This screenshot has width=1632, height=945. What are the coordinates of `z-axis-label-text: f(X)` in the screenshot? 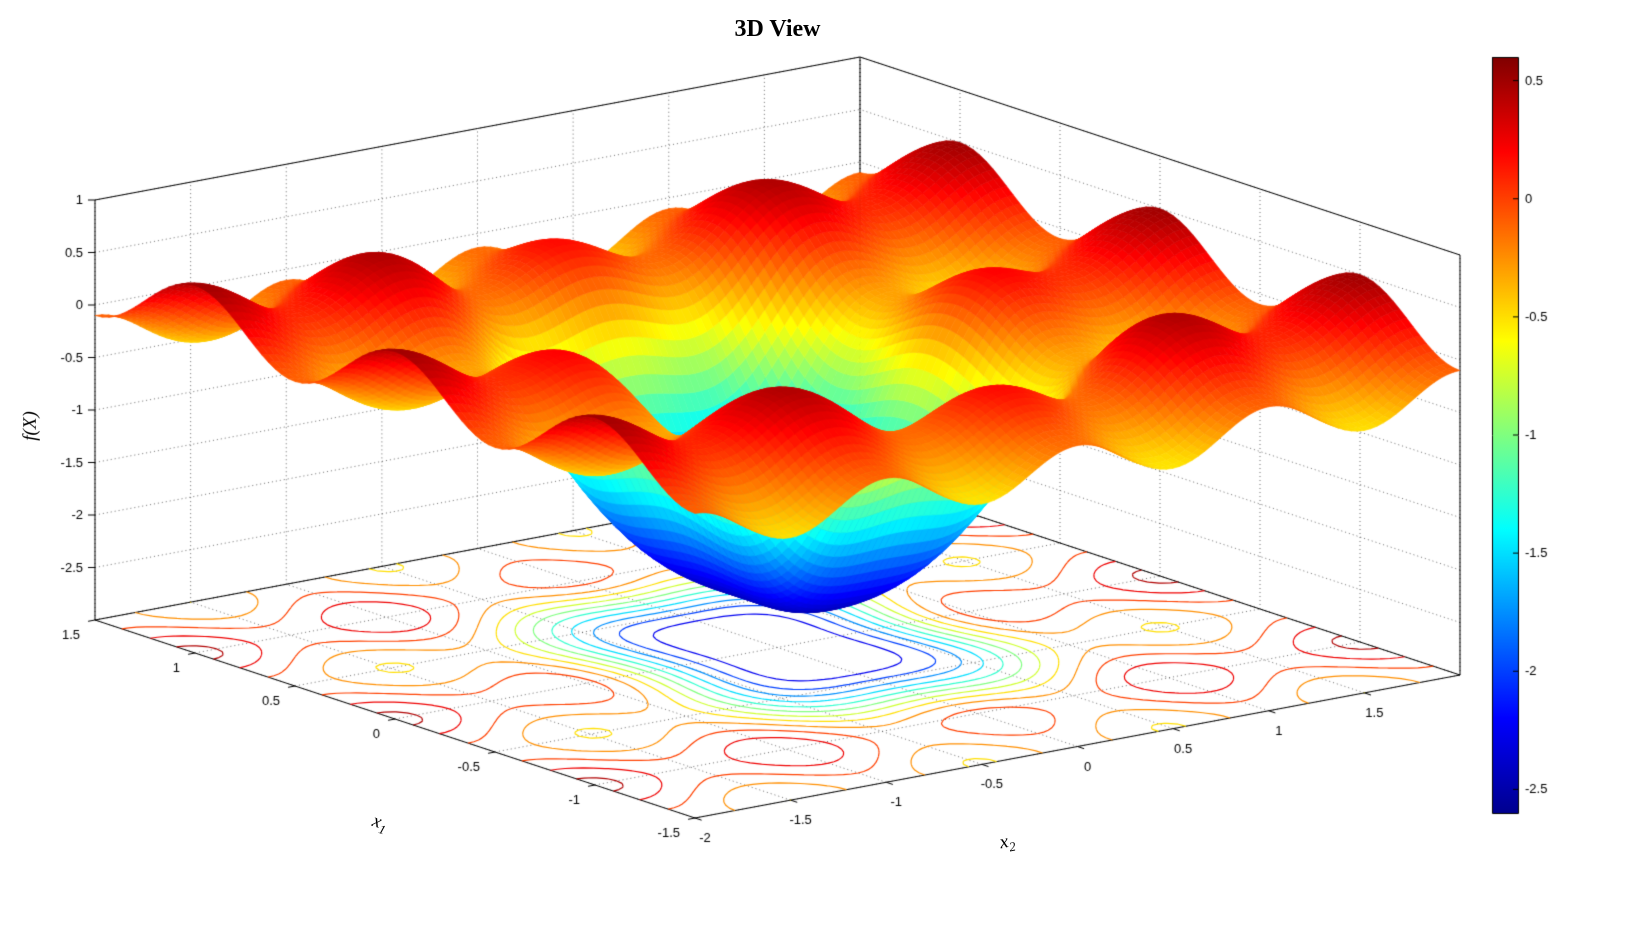 It's located at (30, 426).